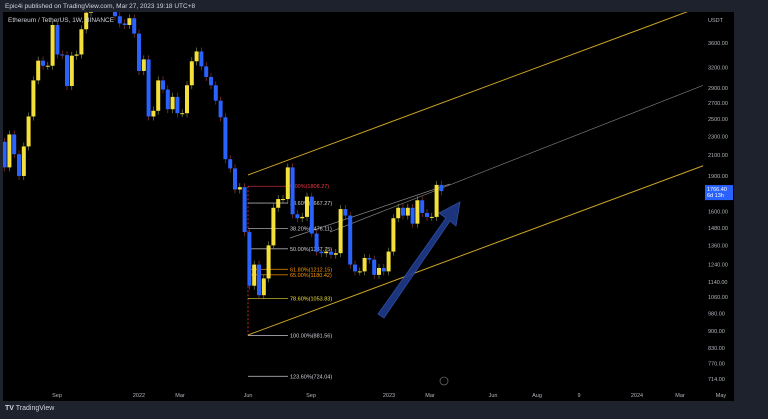 This screenshot has width=768, height=419. Describe the element at coordinates (718, 89) in the screenshot. I see `price-axis-tick: 2900.00` at that location.